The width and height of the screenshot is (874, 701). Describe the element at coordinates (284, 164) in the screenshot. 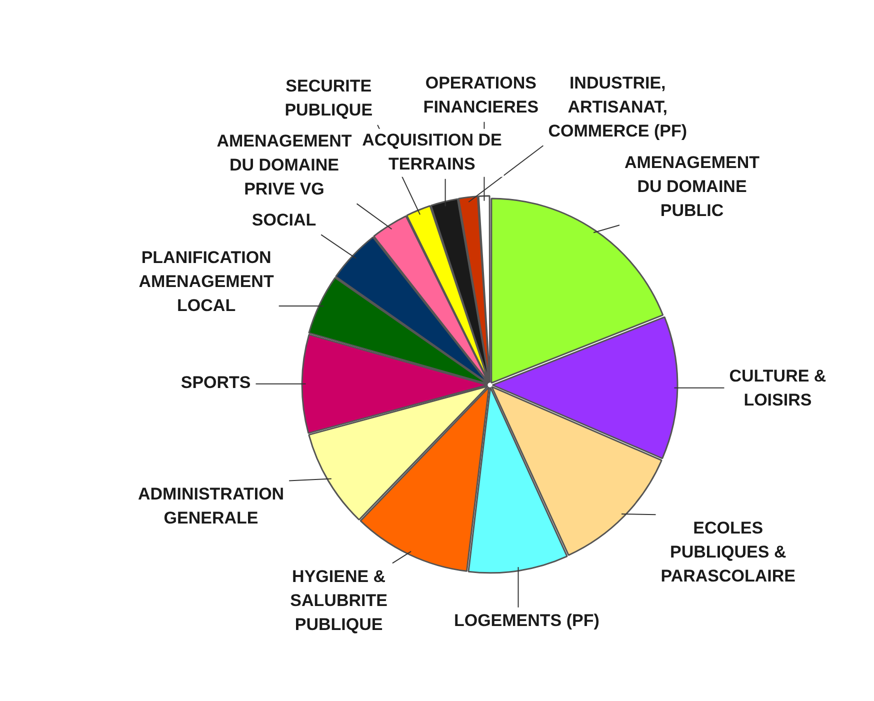

I see `slice-label: AMENAGEMENT DU DOMAINE PRIVE VG` at that location.